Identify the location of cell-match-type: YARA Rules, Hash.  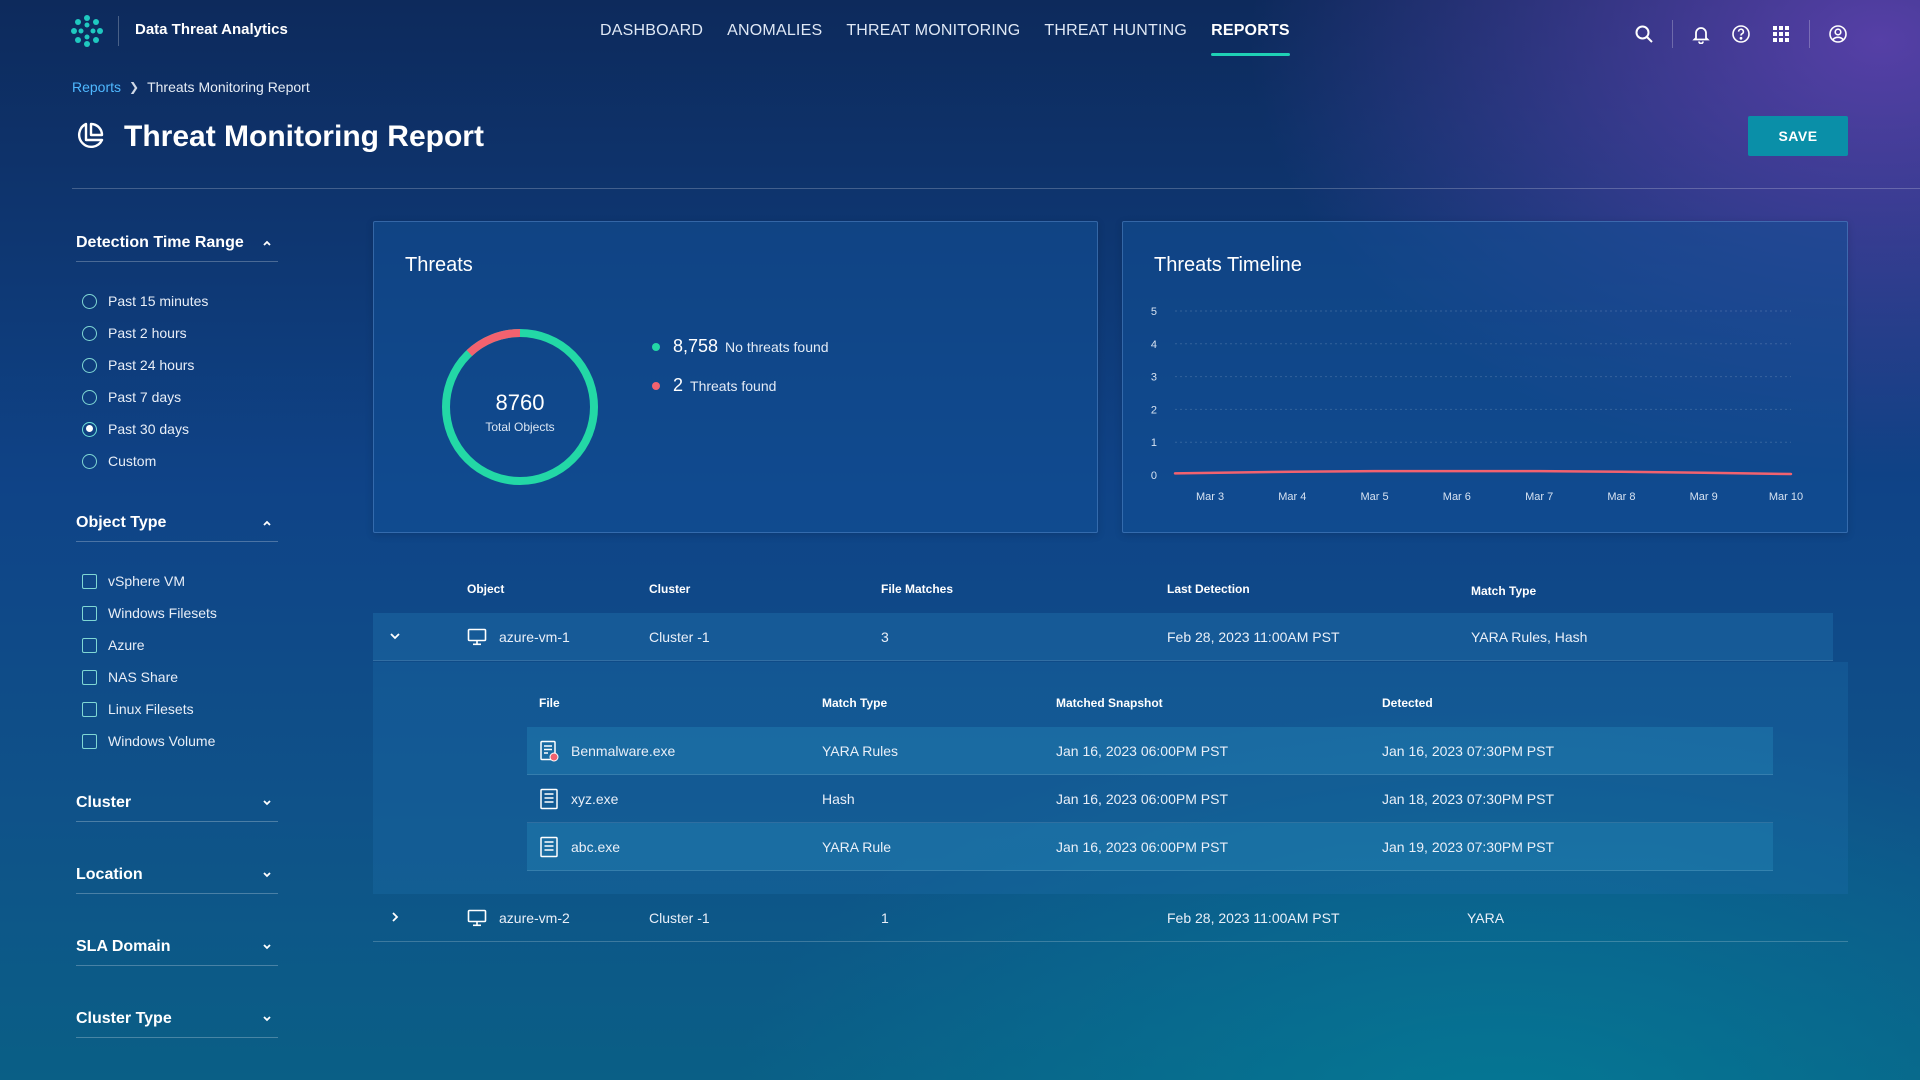
(1529, 637).